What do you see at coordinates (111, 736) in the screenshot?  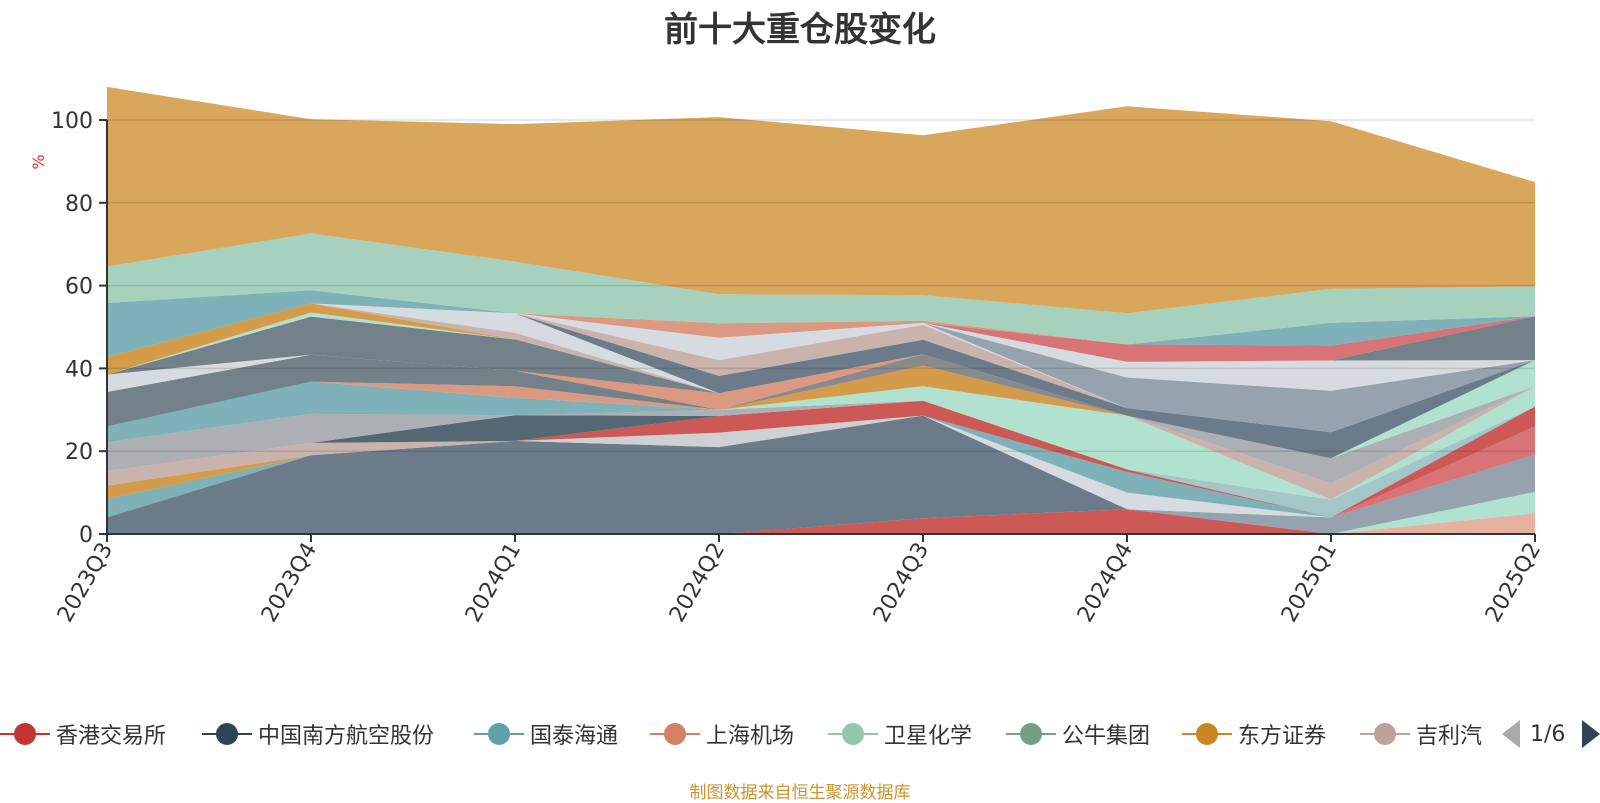 I see `legend-label: 香港交易所` at bounding box center [111, 736].